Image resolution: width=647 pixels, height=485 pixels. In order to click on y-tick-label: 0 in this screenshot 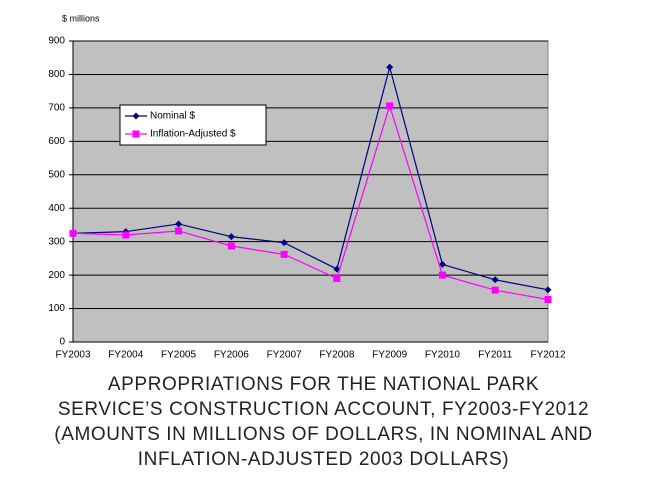, I will do `click(62, 342)`.